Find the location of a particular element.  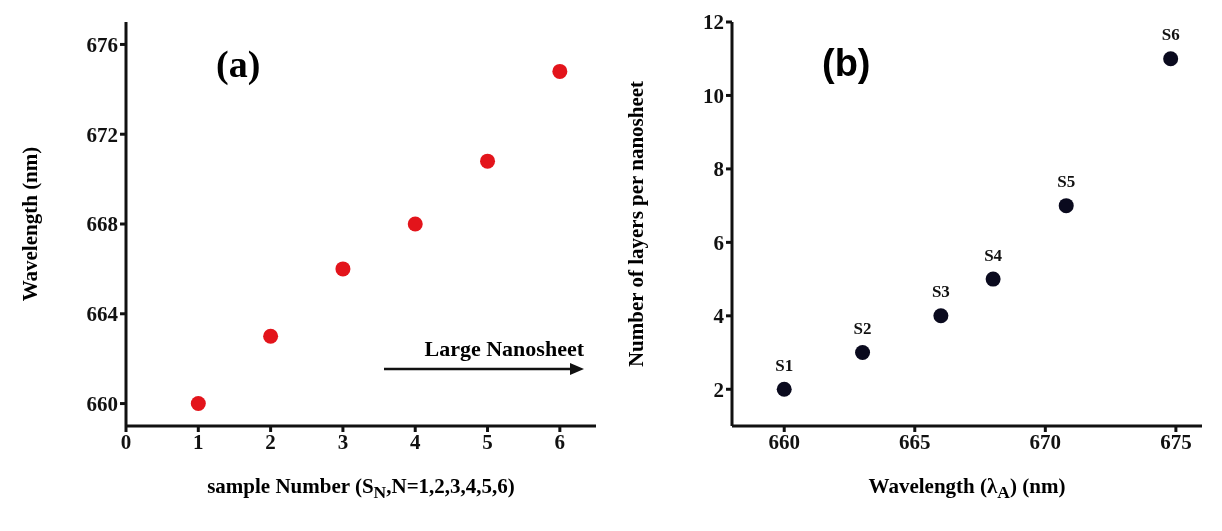

y-tick-label: 6 is located at coordinates (718, 242).